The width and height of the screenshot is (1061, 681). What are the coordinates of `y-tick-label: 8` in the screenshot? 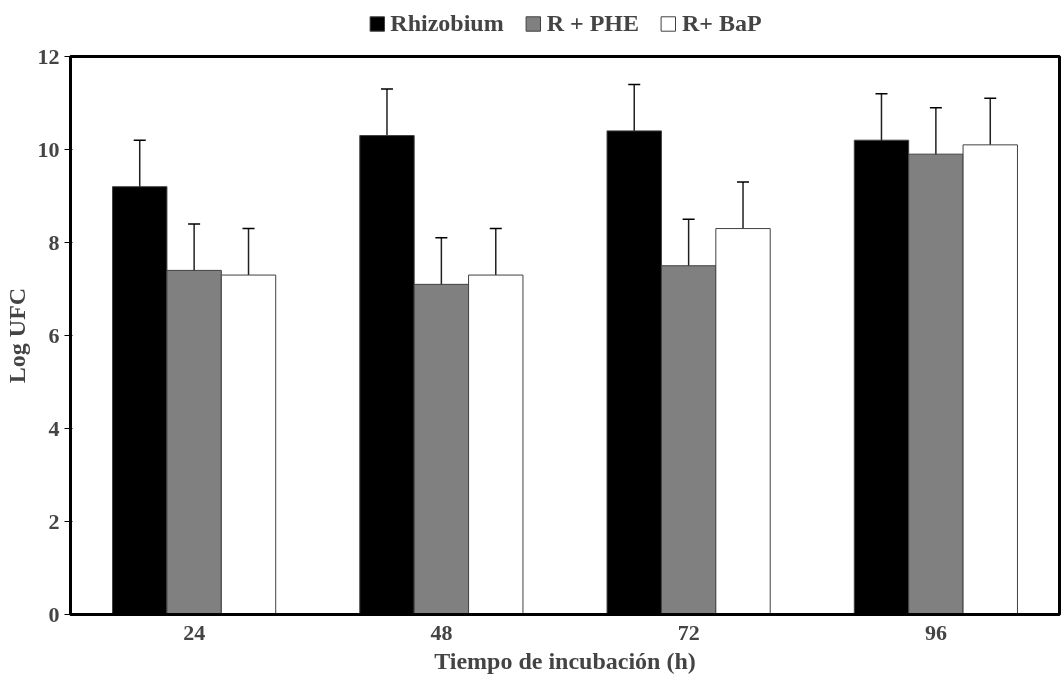 It's located at (54, 242).